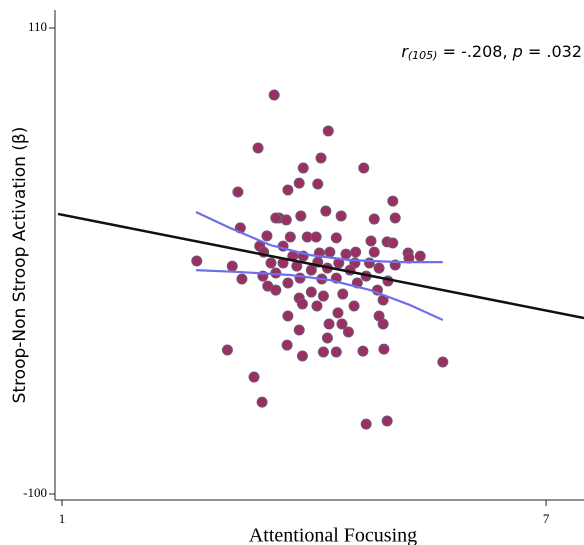 The image size is (584, 545). Describe the element at coordinates (405, 51) in the screenshot. I see `annotation-r: r` at that location.